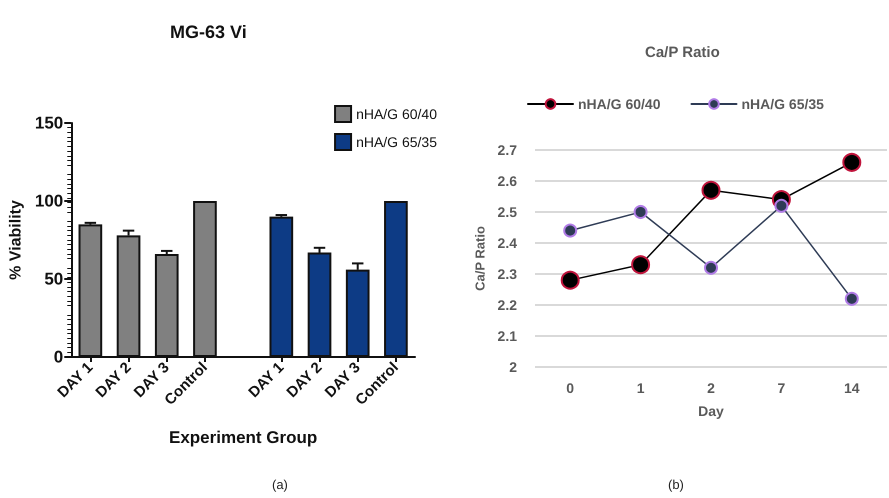  What do you see at coordinates (508, 336) in the screenshot?
I see `y-tick-label: 2.1` at bounding box center [508, 336].